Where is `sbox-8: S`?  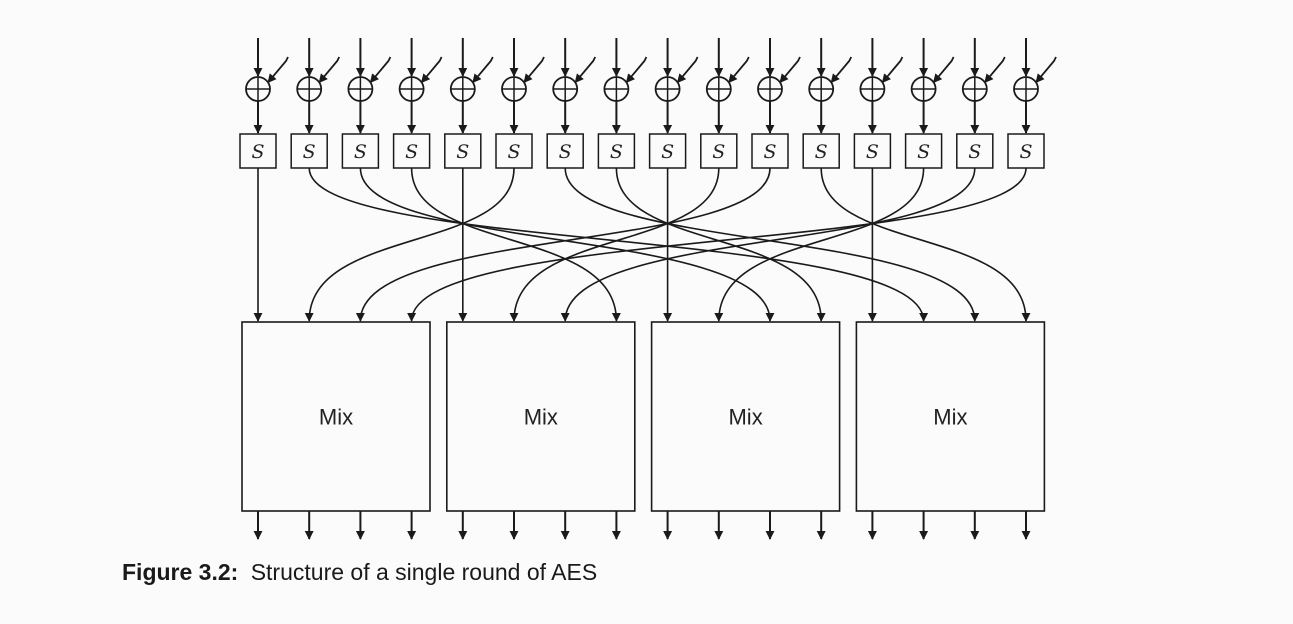
sbox-8: S is located at coordinates (667, 151).